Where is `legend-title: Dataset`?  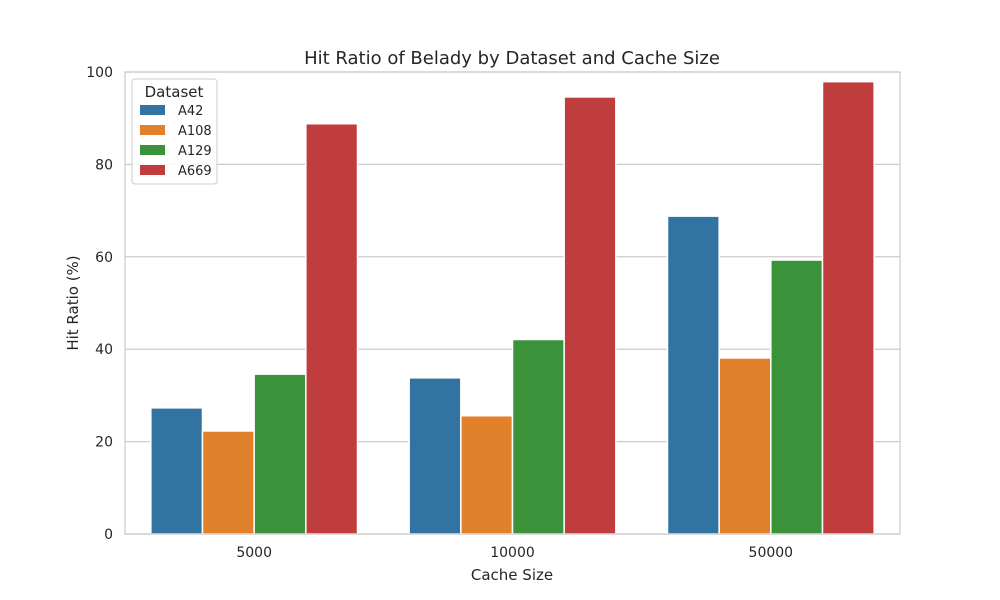
legend-title: Dataset is located at coordinates (174, 92).